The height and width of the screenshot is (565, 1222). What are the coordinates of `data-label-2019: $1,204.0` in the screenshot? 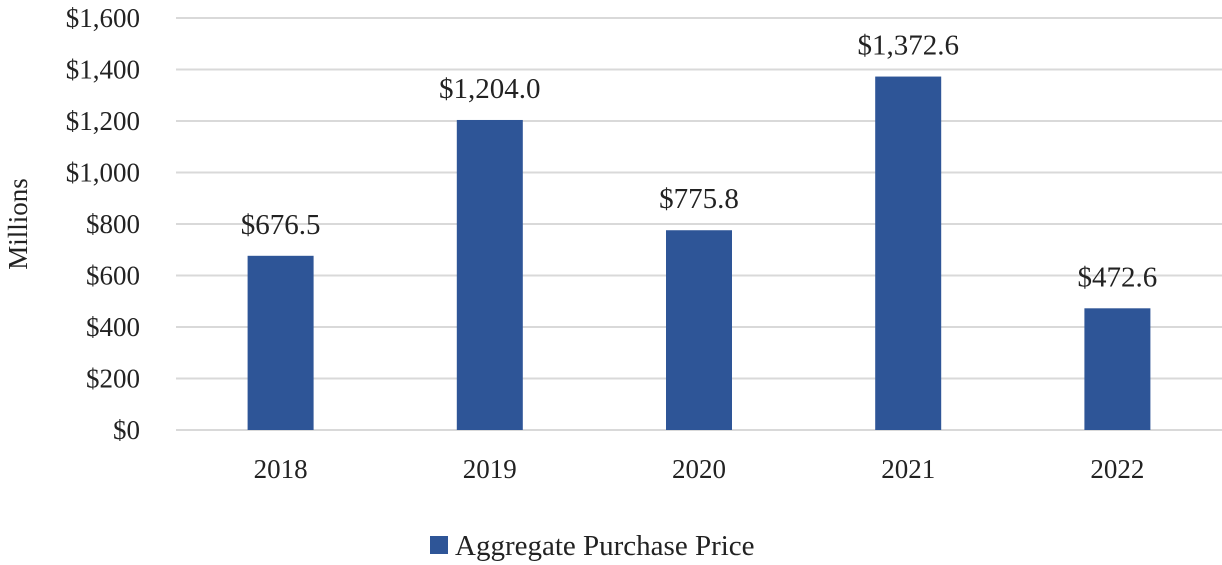 It's located at (490, 89).